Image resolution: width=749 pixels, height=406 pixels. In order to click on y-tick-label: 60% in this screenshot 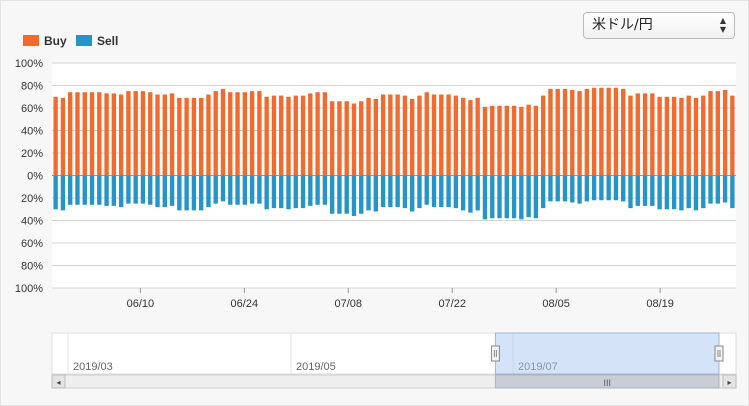, I will do `click(32, 244)`.